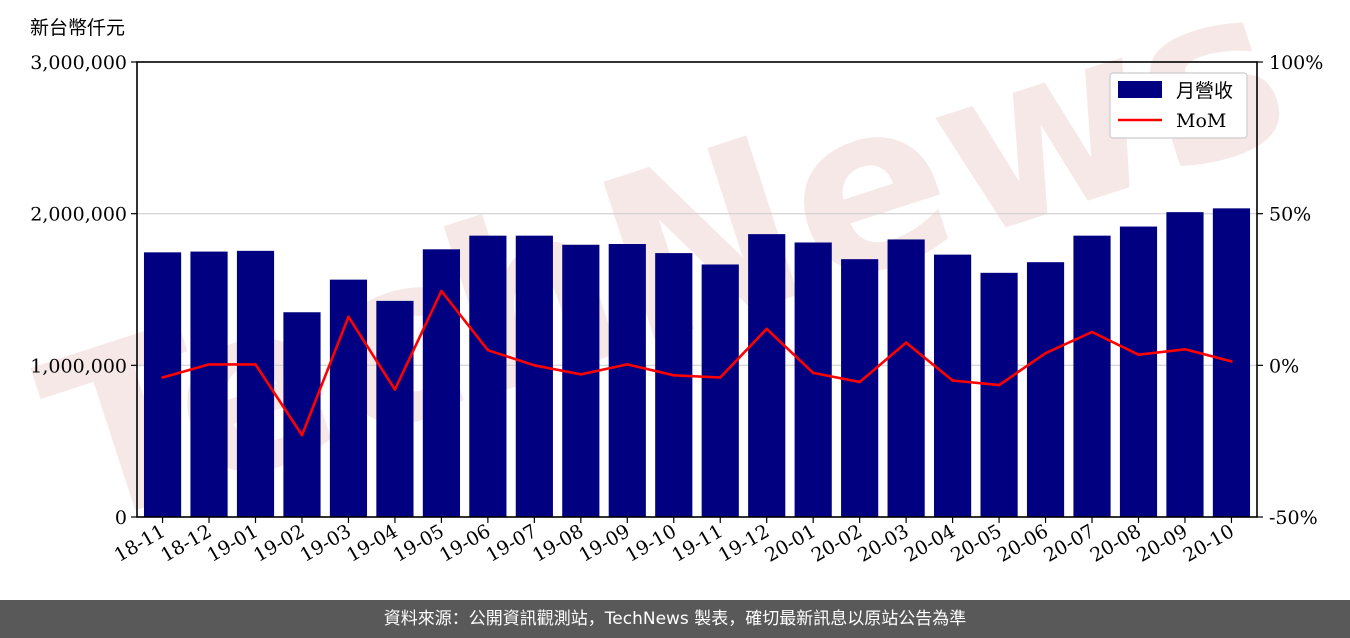 Image resolution: width=1350 pixels, height=638 pixels. Describe the element at coordinates (1069, 543) in the screenshot. I see `x-tick-label: 20-07` at that location.